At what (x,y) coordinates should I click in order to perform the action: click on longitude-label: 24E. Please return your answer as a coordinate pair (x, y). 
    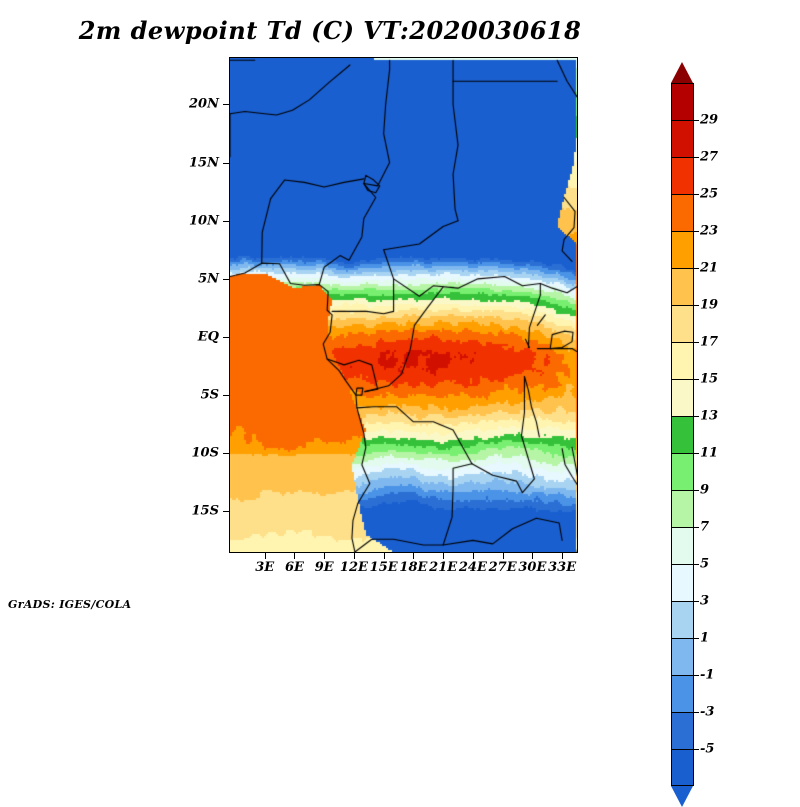
    Looking at the image, I should click on (472, 567).